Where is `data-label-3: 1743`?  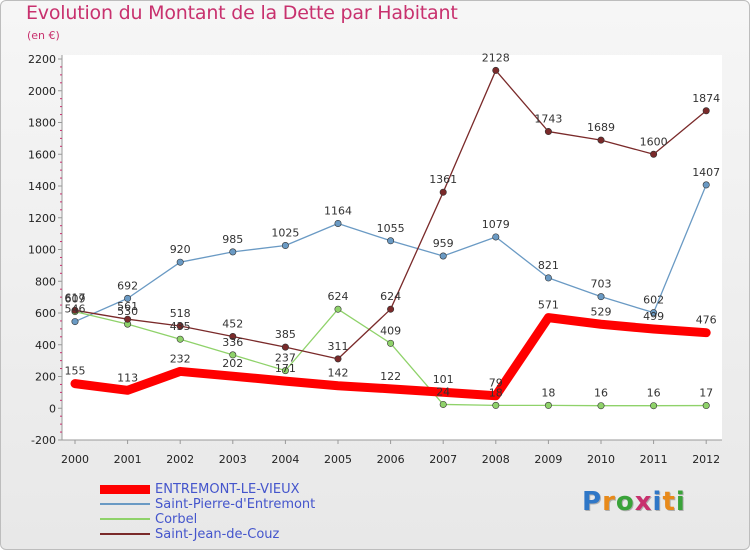 data-label-3: 1743 is located at coordinates (548, 119).